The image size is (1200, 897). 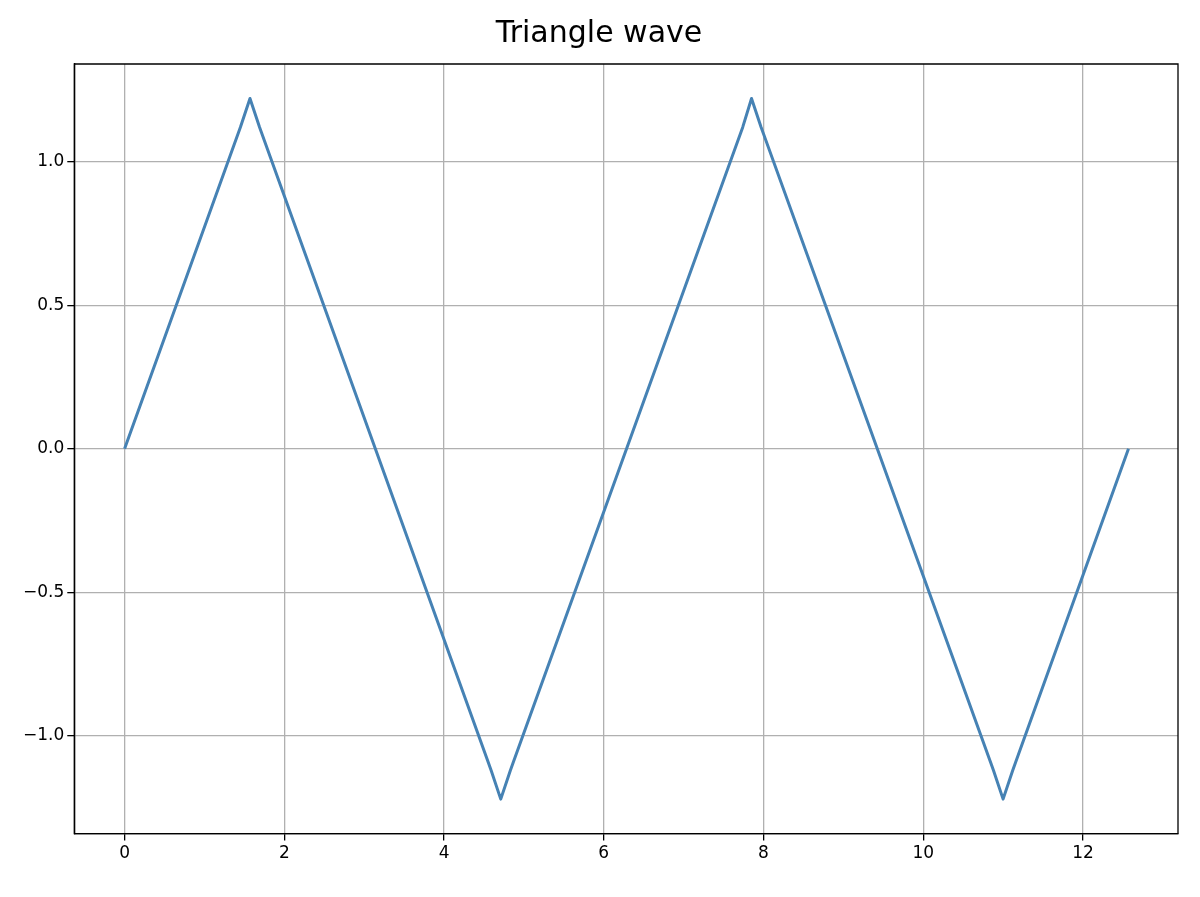 What do you see at coordinates (763, 852) in the screenshot?
I see `x-tick-label: 8` at bounding box center [763, 852].